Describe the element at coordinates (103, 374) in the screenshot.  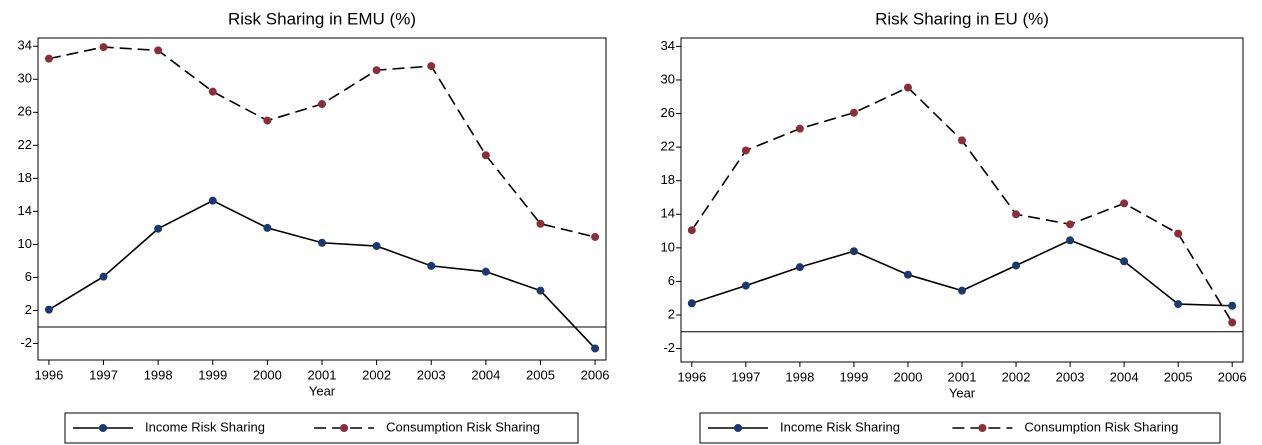
I see `x-tick-label: 1997` at that location.